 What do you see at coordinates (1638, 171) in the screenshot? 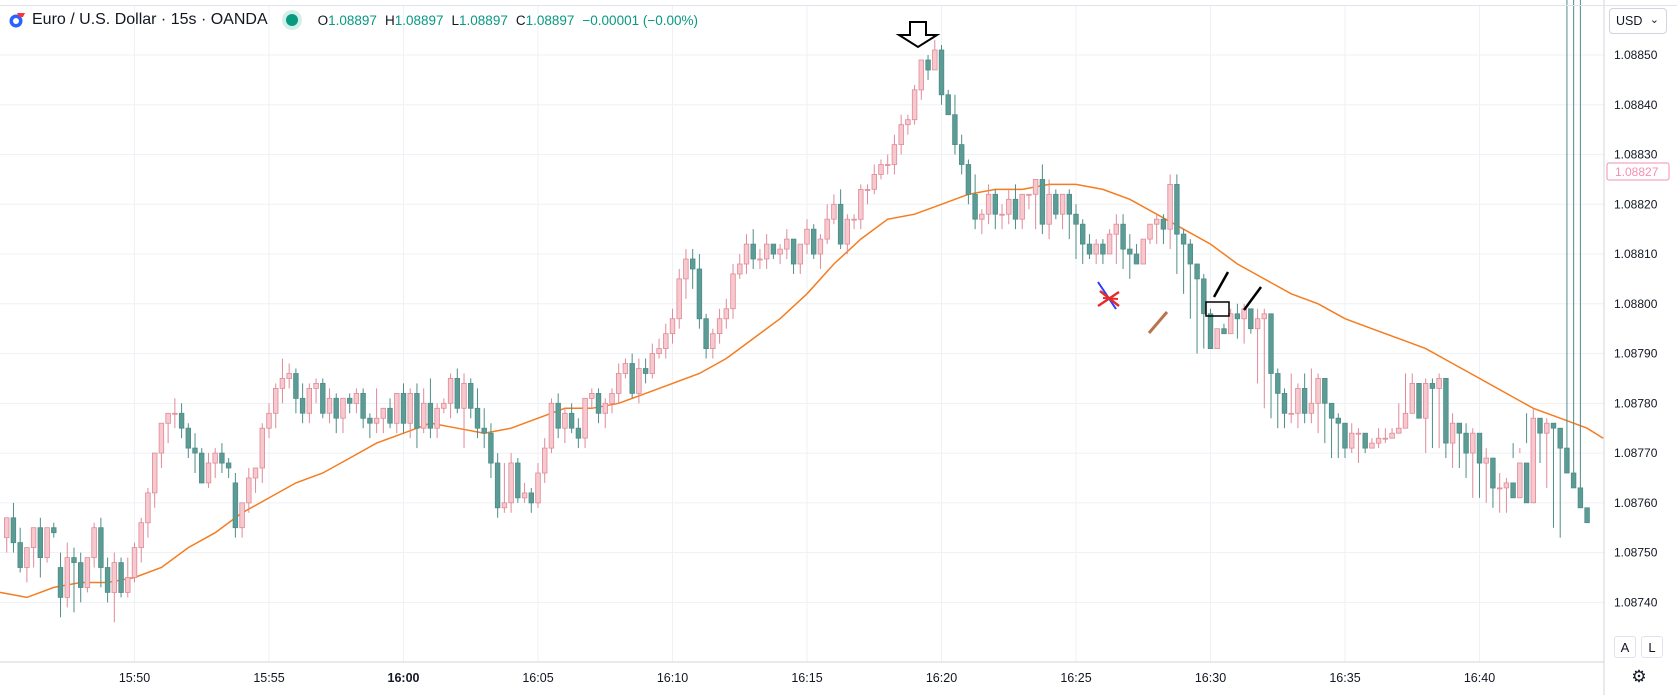
I see `current-price-label: 1.08827` at bounding box center [1638, 171].